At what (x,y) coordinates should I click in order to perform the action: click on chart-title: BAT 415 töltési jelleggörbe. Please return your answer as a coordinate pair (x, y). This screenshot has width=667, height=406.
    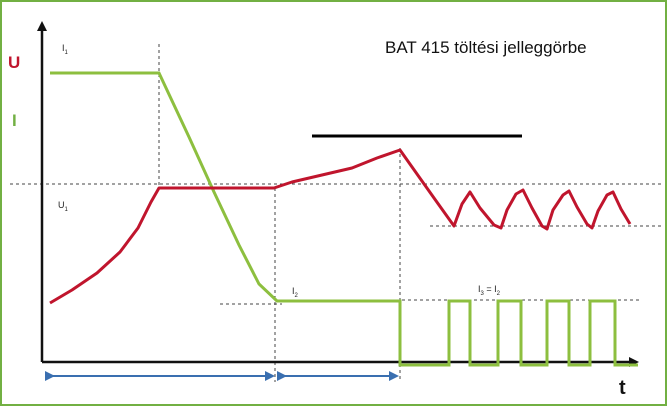
    Looking at the image, I should click on (486, 47).